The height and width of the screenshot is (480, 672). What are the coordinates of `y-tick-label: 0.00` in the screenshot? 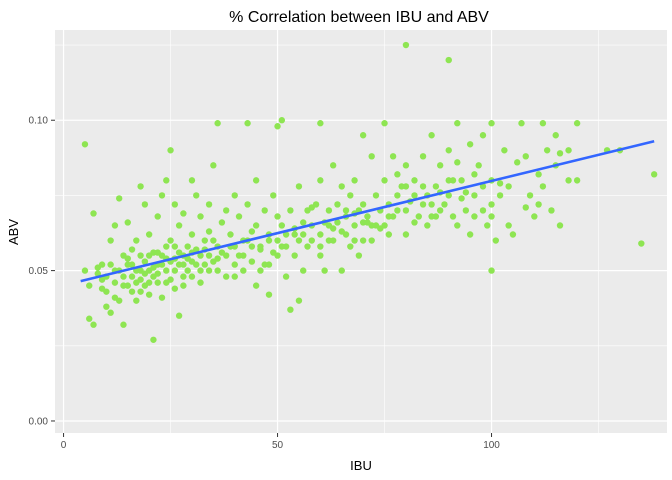 It's located at (39, 421).